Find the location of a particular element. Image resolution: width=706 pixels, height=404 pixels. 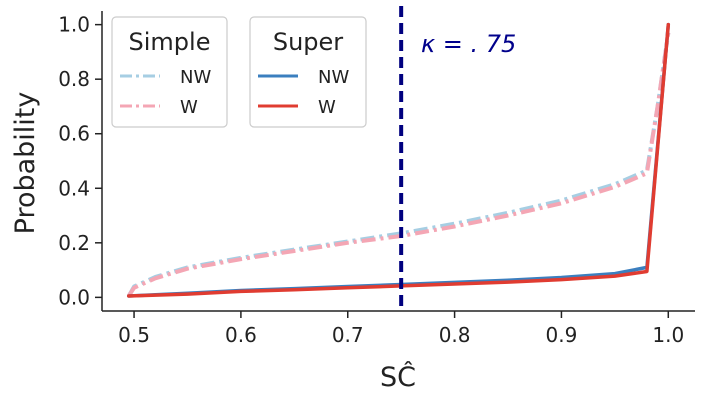

legend-title: Simple is located at coordinates (170, 42).